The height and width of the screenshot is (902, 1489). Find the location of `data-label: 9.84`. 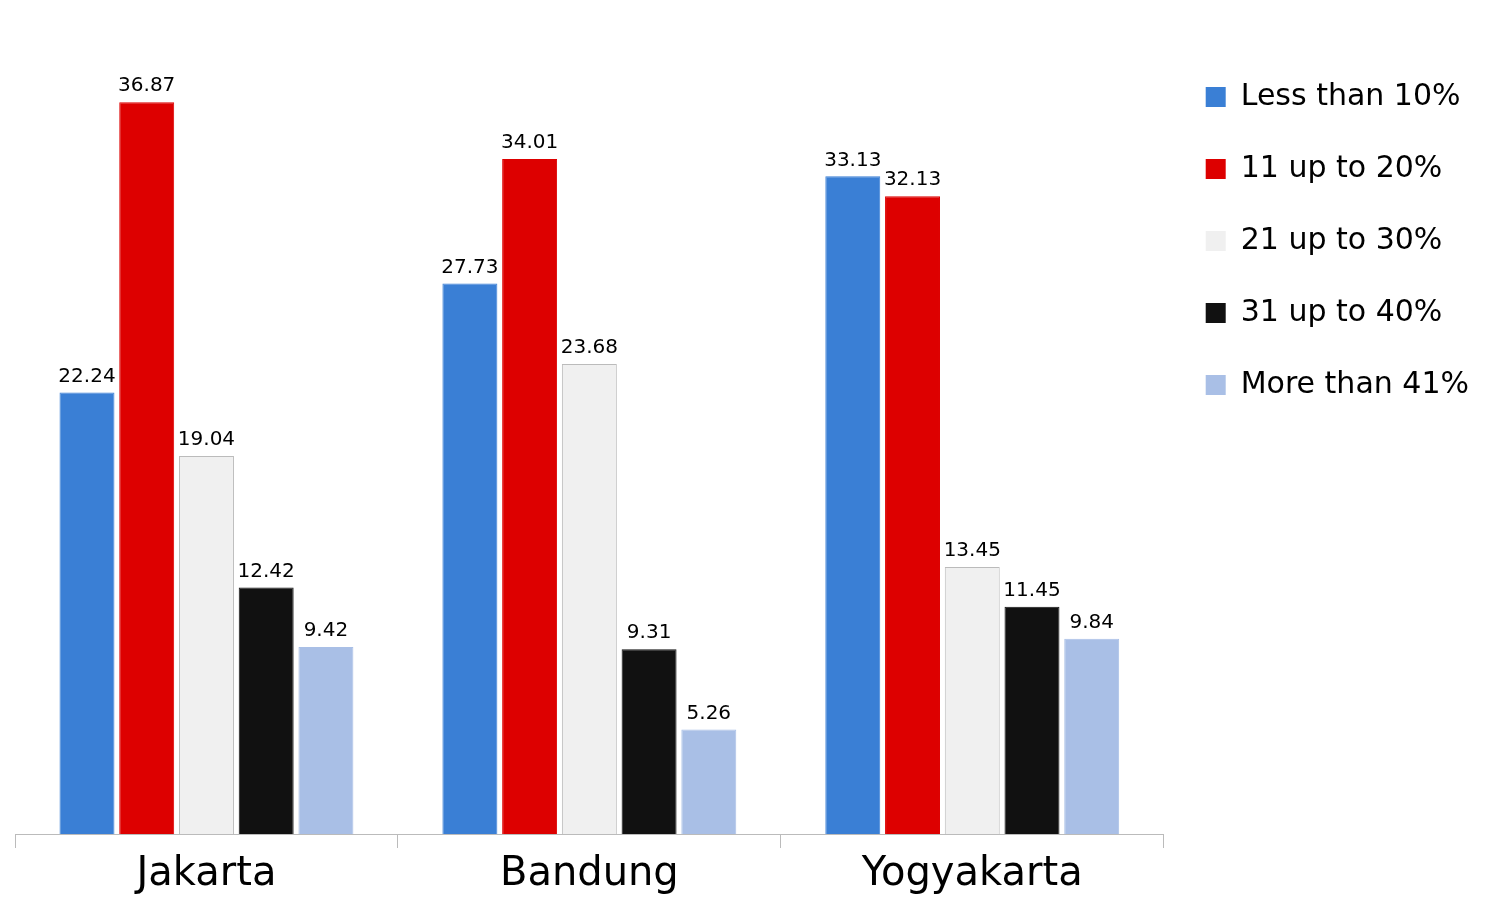

data-label: 9.84 is located at coordinates (1091, 620).